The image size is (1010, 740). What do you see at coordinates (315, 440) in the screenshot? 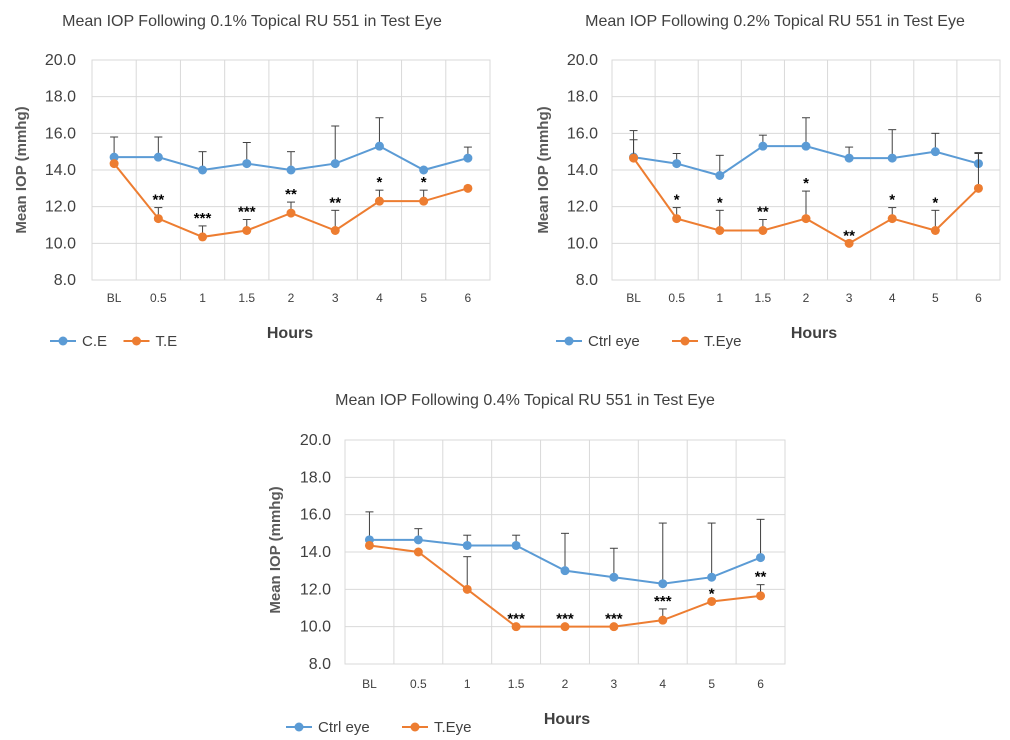
I see `y-tick-label: 20.0` at bounding box center [315, 440].